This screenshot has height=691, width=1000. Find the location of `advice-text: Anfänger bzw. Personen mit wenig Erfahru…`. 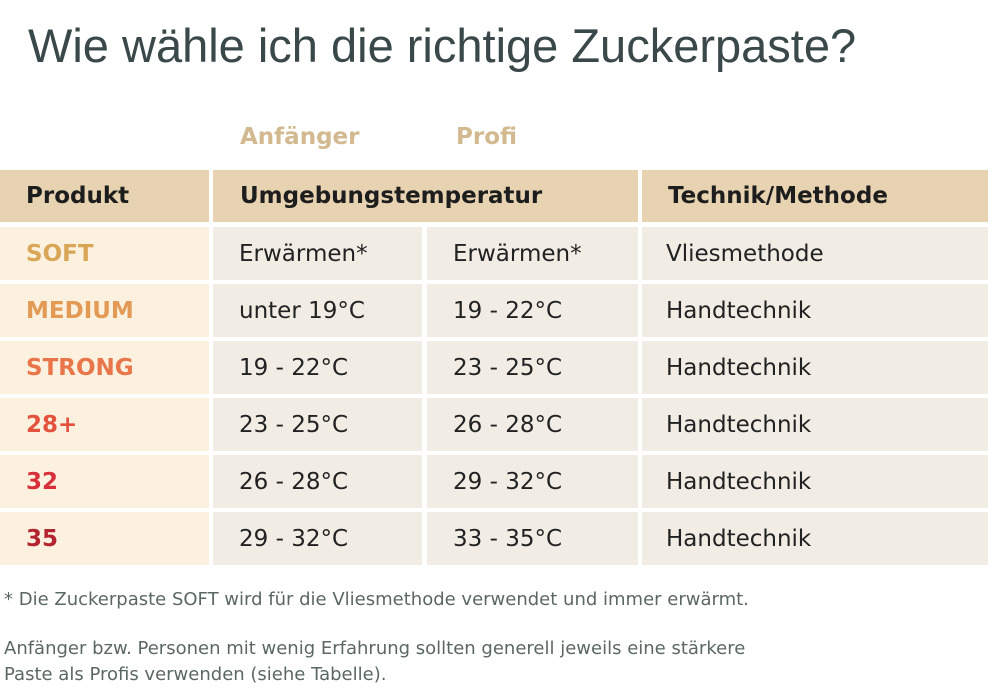

advice-text: Anfänger bzw. Personen mit wenig Erfahru… is located at coordinates (494, 662).